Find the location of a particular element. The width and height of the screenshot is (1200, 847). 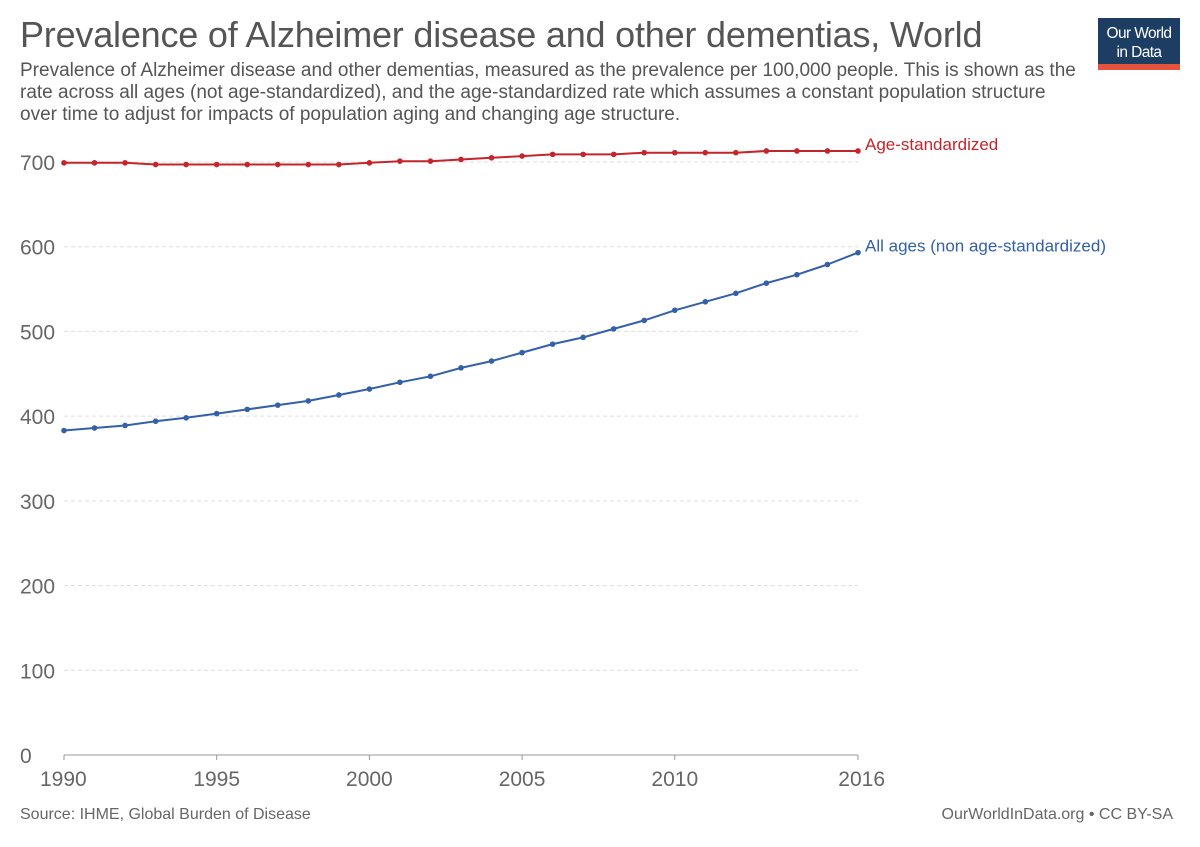

y-tick-label: 100 is located at coordinates (37, 671).